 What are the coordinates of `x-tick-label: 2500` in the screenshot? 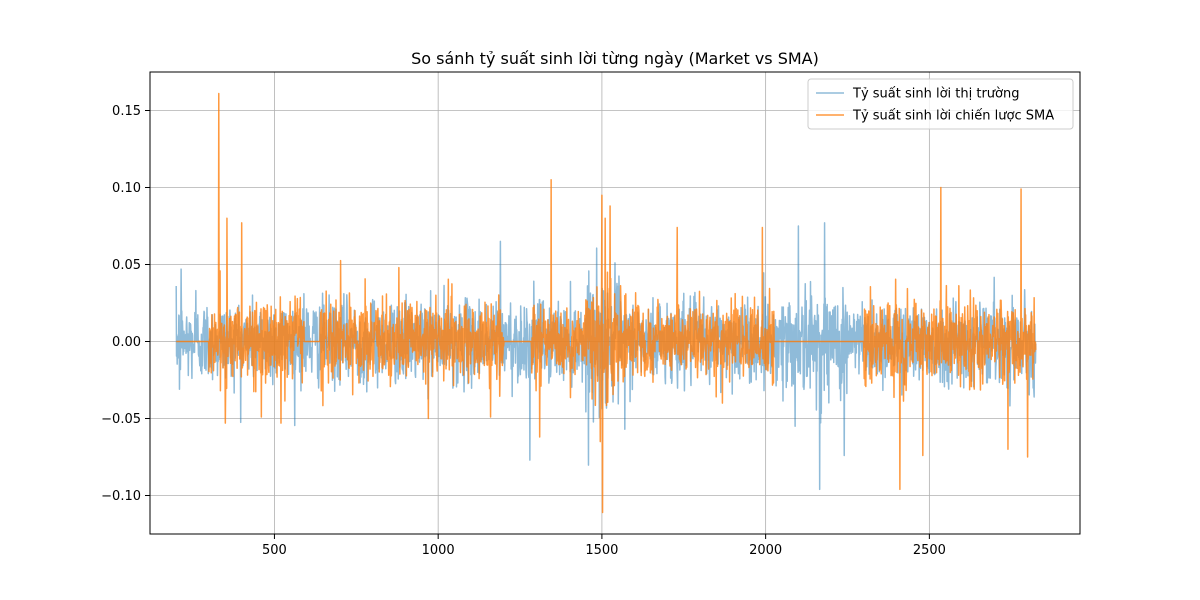 It's located at (929, 550).